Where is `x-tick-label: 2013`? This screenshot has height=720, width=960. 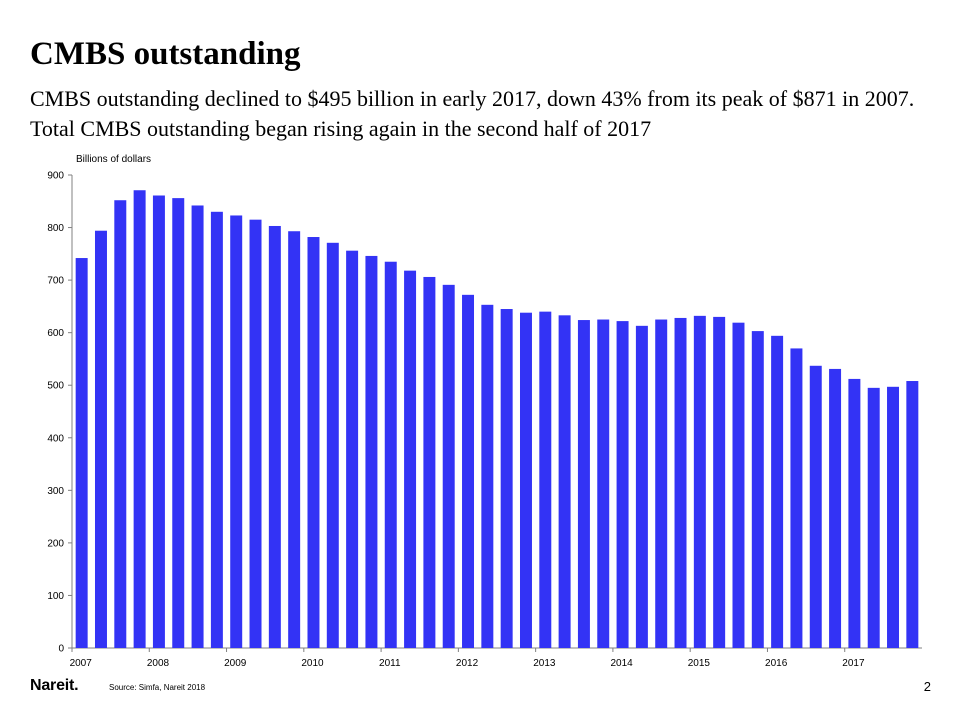 x-tick-label: 2013 is located at coordinates (544, 663).